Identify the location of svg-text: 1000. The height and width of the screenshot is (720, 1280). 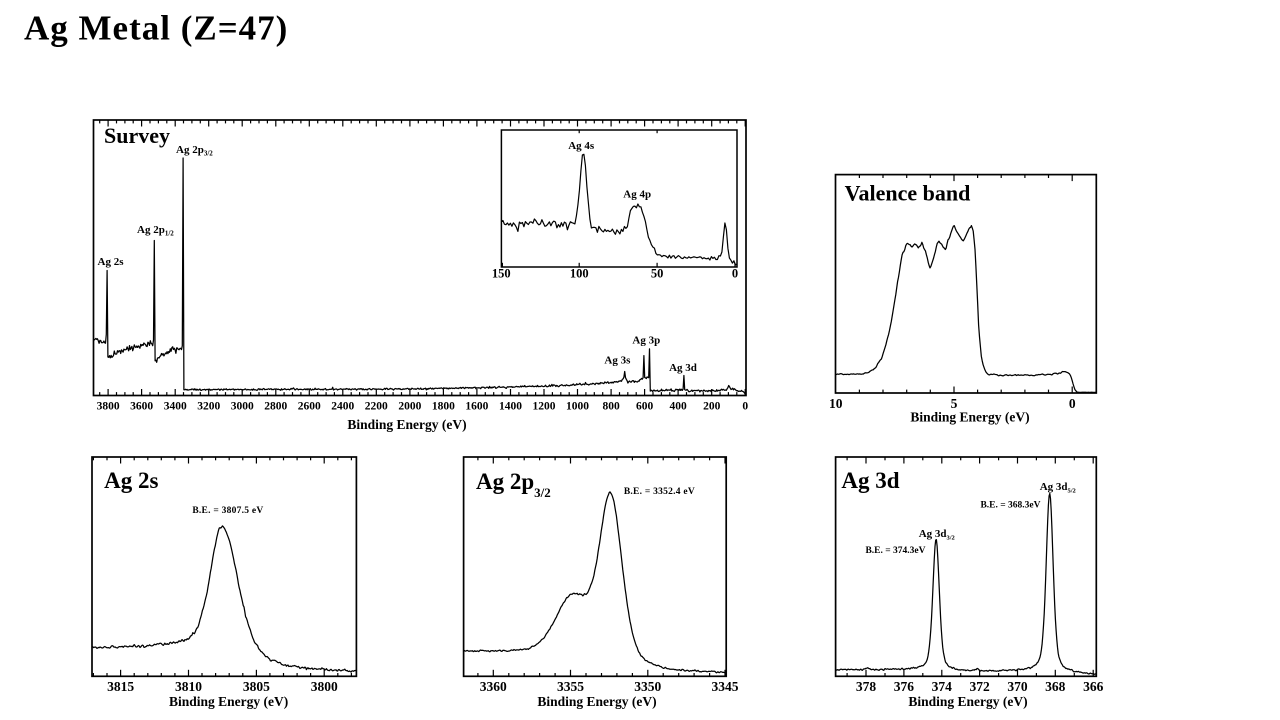
(577, 407).